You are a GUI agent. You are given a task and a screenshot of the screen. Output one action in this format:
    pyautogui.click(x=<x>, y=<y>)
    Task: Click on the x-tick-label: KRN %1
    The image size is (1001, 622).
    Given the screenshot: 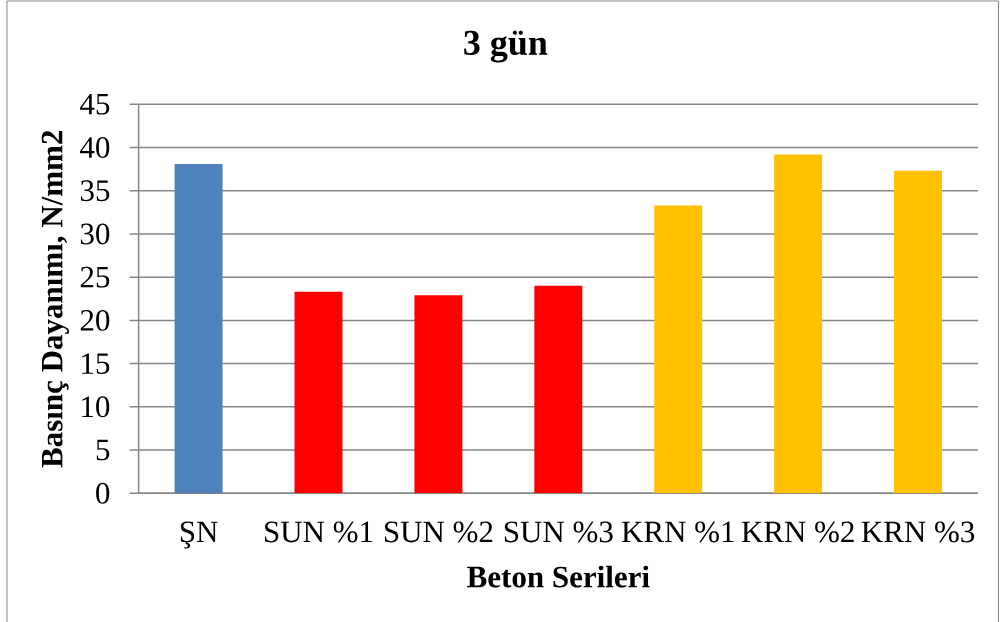 What is the action you would take?
    pyautogui.click(x=677, y=532)
    